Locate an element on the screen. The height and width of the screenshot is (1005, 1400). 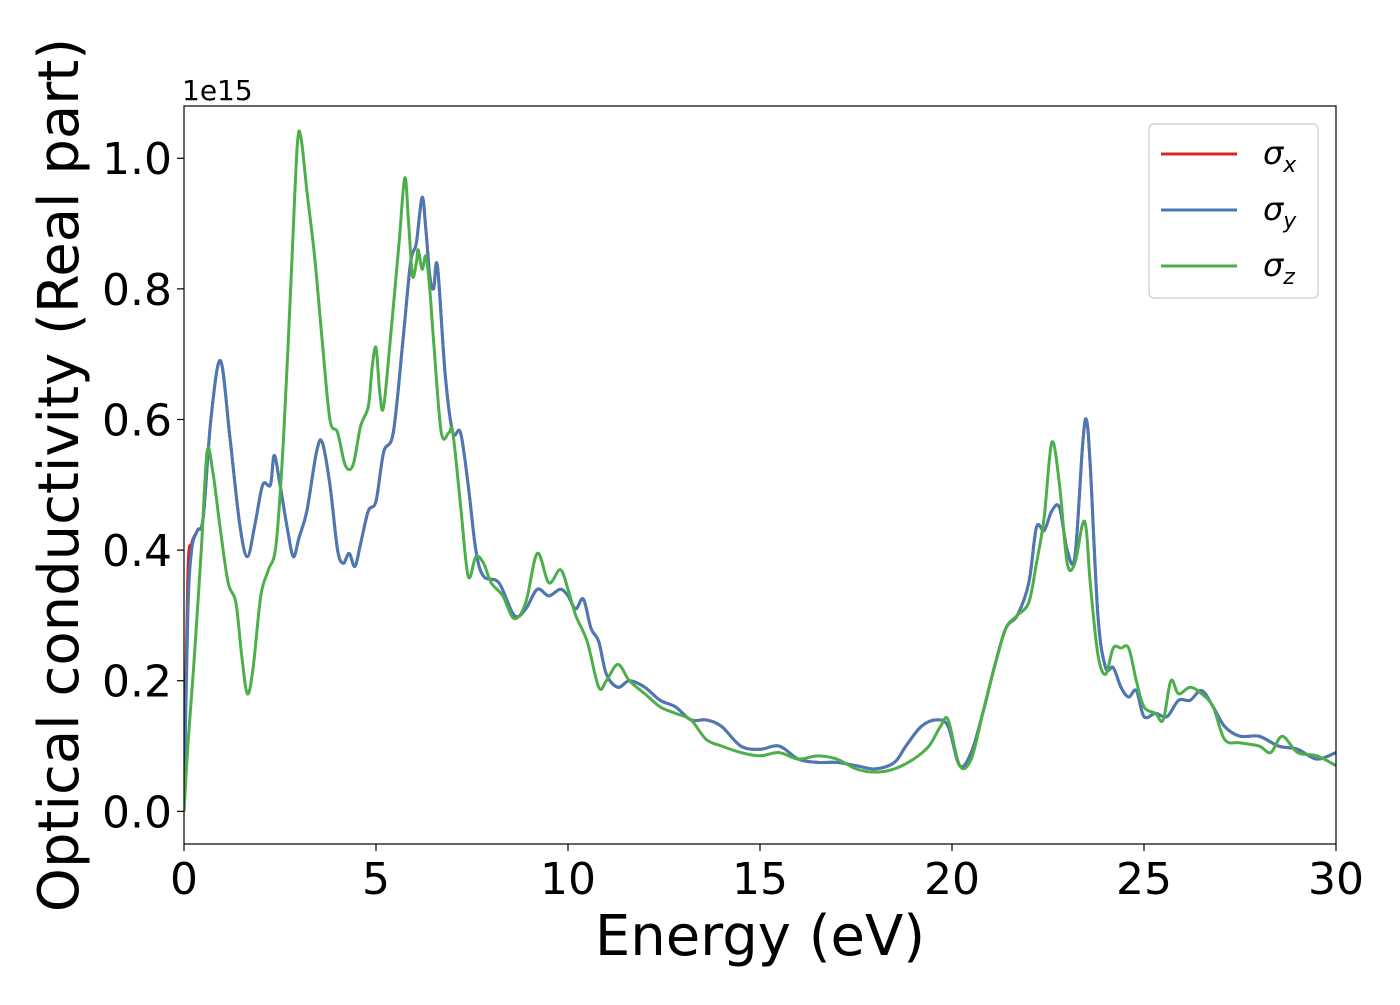
legend-label-y: σy is located at coordinates (1280, 212).